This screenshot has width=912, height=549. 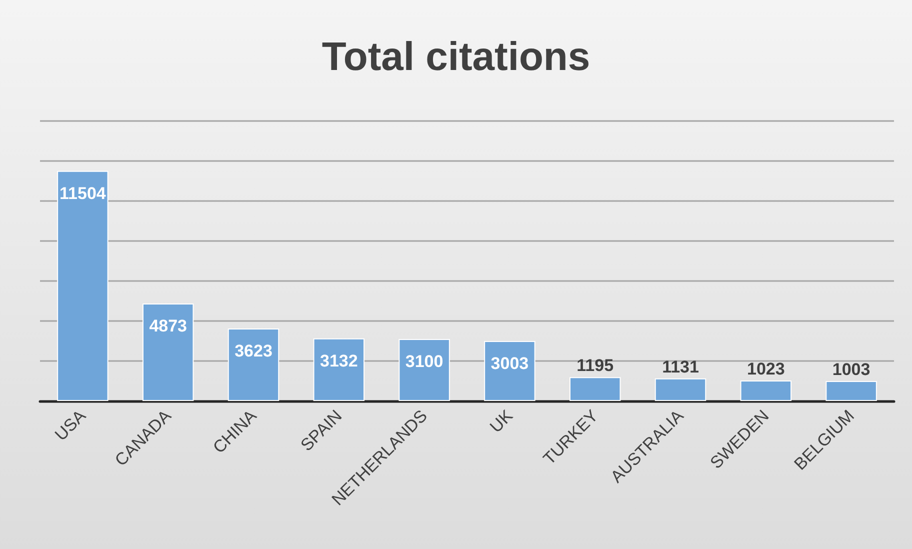 What do you see at coordinates (501, 421) in the screenshot?
I see `x-tick-label: UK` at bounding box center [501, 421].